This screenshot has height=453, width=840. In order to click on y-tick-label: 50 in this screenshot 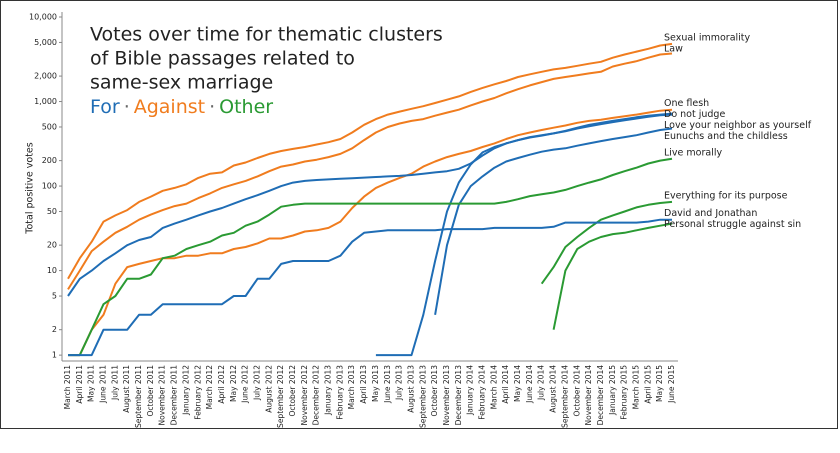, I will do `click(52, 211)`.